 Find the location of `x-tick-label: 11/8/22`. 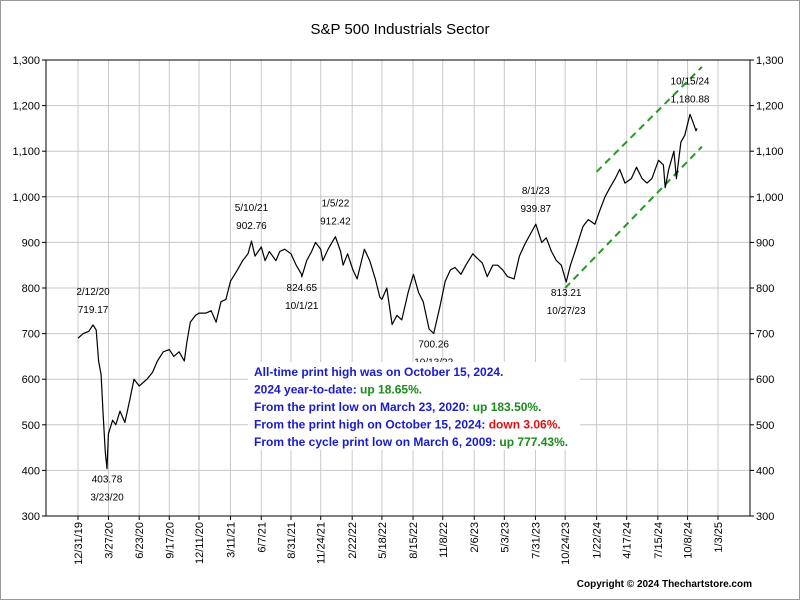

x-tick-label: 11/8/22 is located at coordinates (444, 540).